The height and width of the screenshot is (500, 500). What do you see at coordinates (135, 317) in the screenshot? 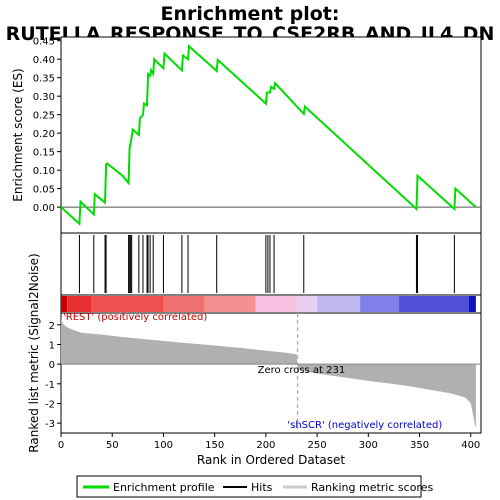
I see `pos-corr-label: 'REST' (positively correlated)` at bounding box center [135, 317].